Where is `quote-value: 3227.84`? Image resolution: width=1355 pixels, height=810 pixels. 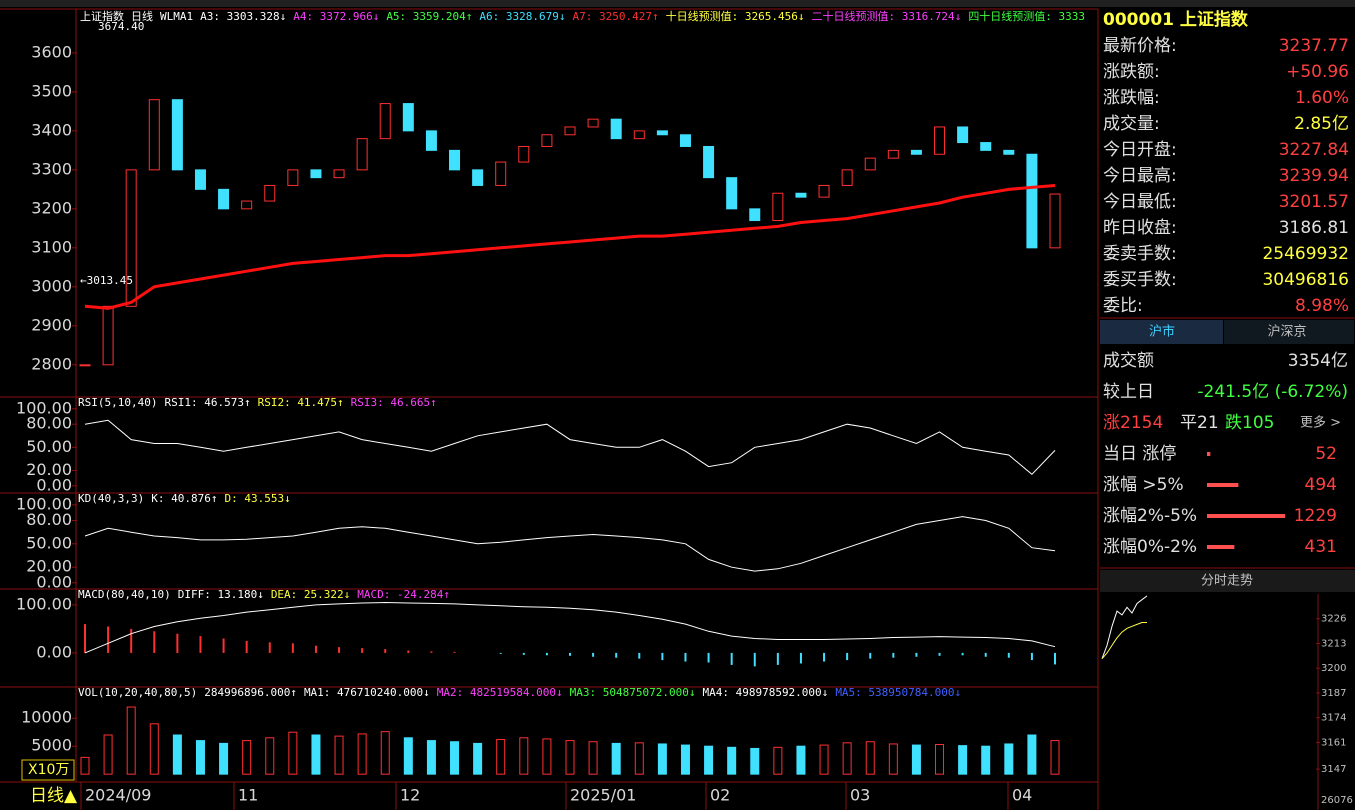 quote-value: 3227.84 is located at coordinates (1314, 150).